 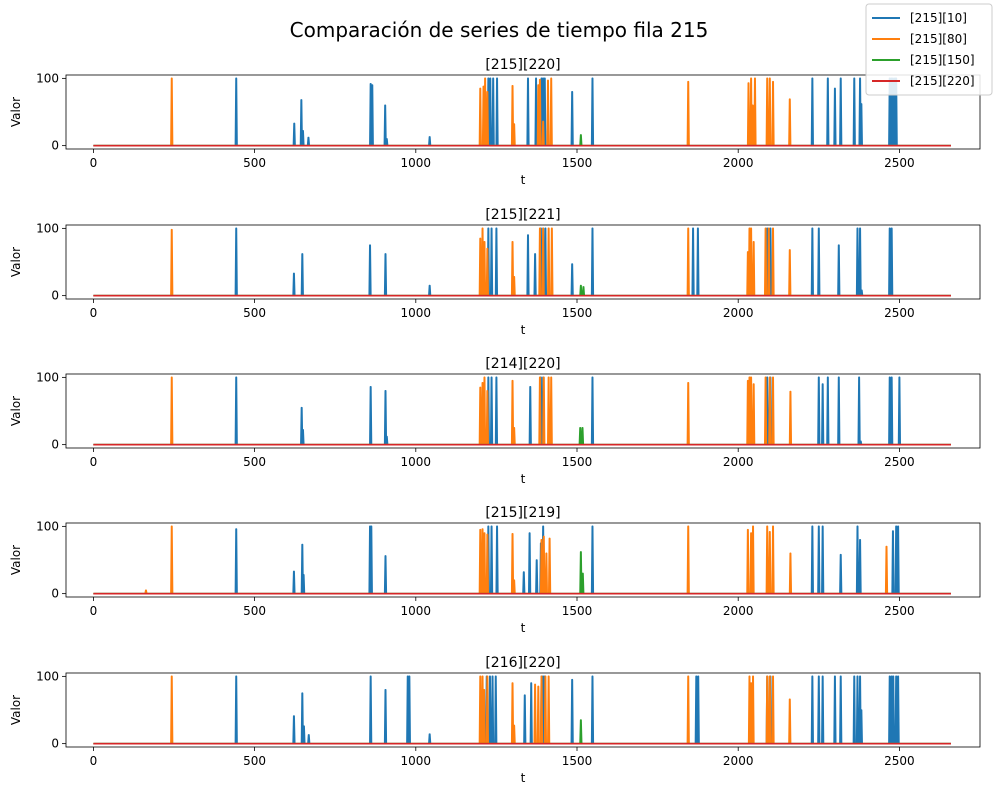 I want to click on legend-entry: [215][150], so click(x=942, y=60).